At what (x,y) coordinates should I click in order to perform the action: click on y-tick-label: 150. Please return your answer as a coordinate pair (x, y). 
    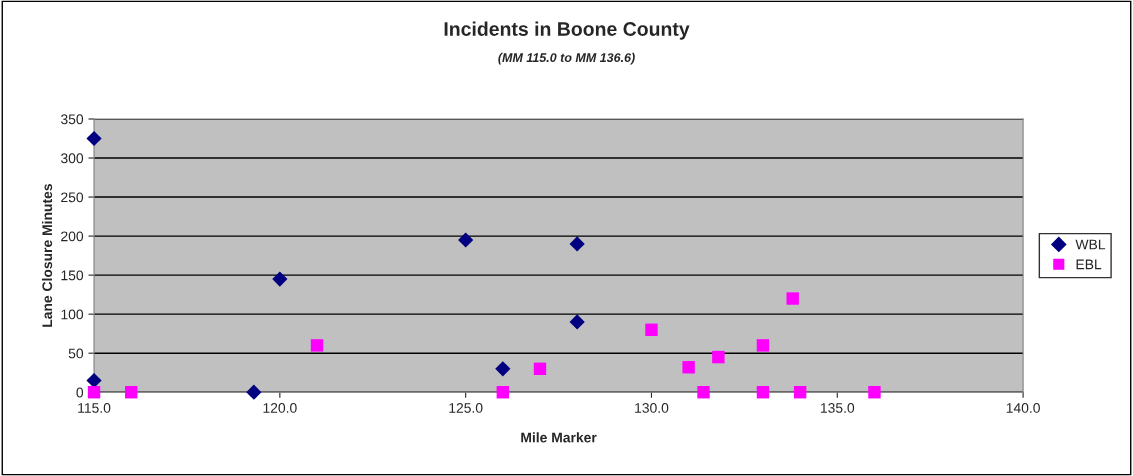
    Looking at the image, I should click on (72, 275).